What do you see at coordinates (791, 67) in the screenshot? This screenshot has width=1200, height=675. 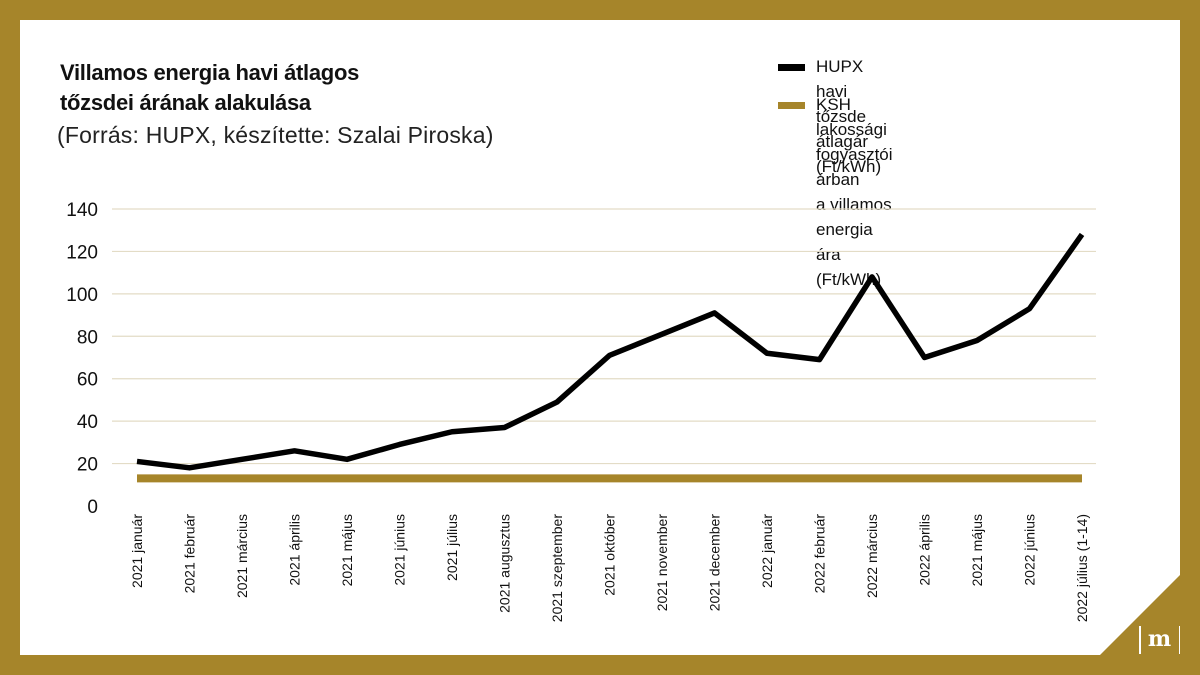 I see `legend-swatch-hupx` at bounding box center [791, 67].